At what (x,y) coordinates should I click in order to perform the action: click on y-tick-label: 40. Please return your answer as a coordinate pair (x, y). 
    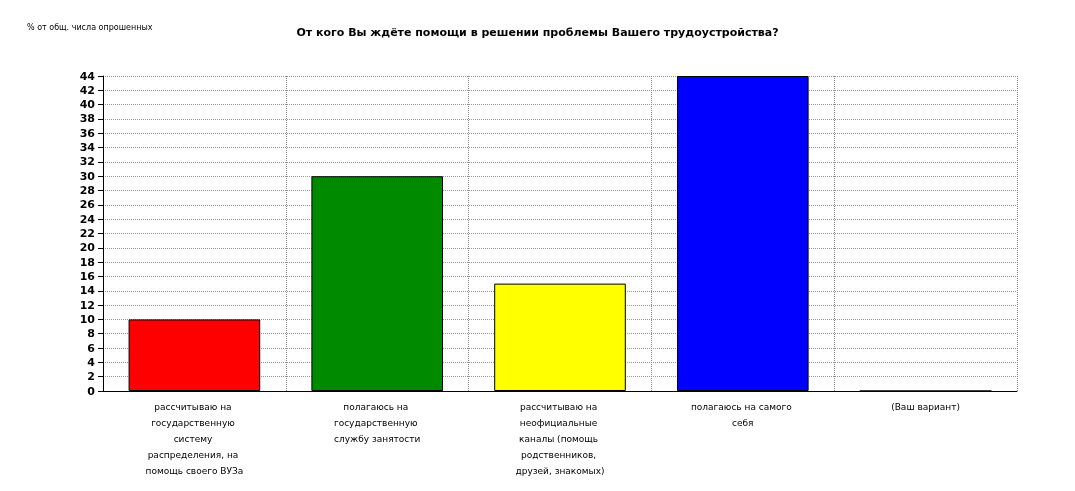
    Looking at the image, I should click on (87, 105).